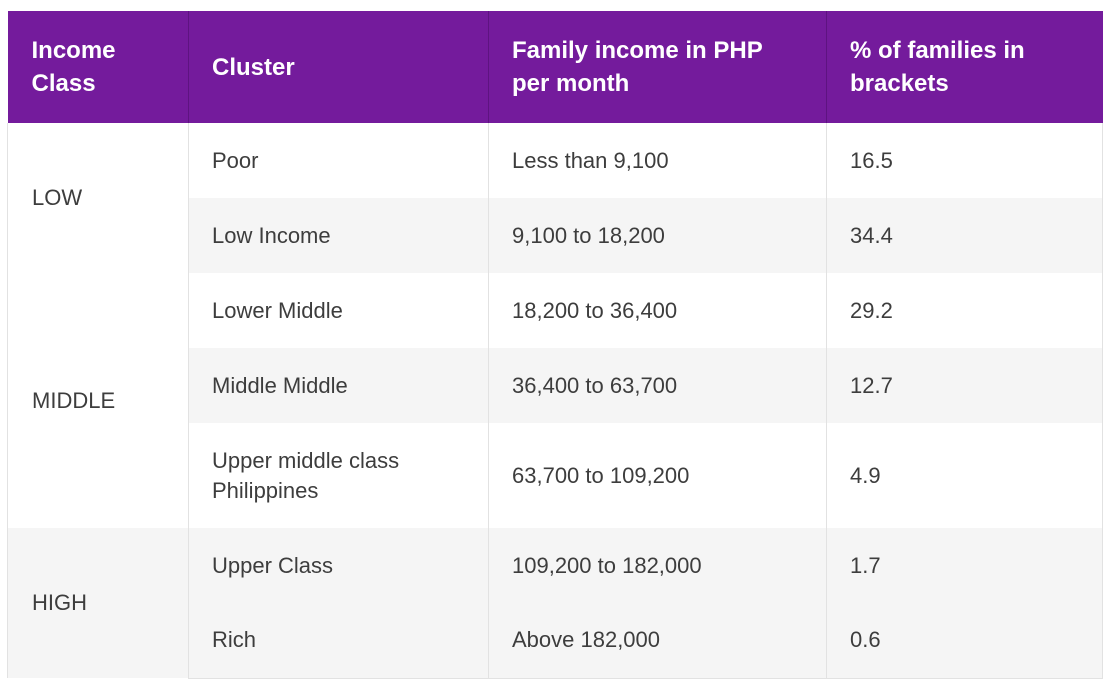 The height and width of the screenshot is (689, 1112). Describe the element at coordinates (657, 160) in the screenshot. I see `income-cell: Less than 9,100` at that location.